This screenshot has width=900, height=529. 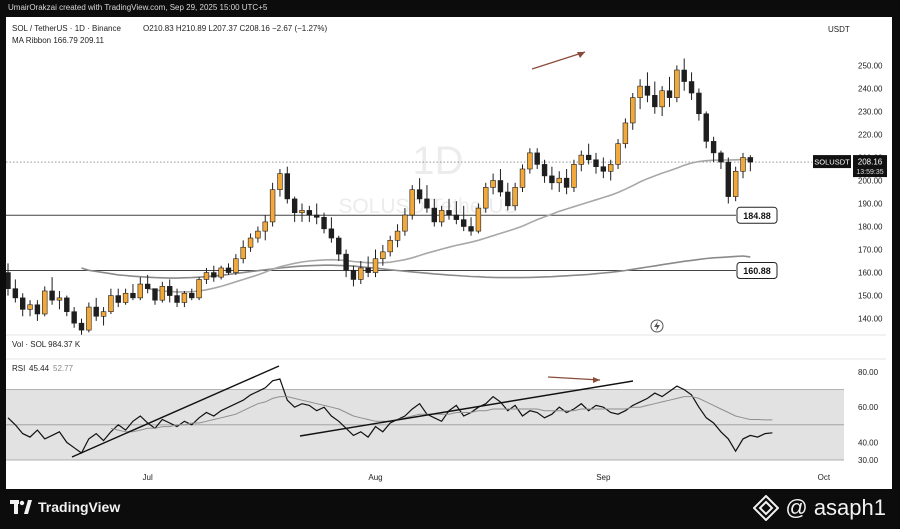 I want to click on replay-icon, so click(x=657, y=326).